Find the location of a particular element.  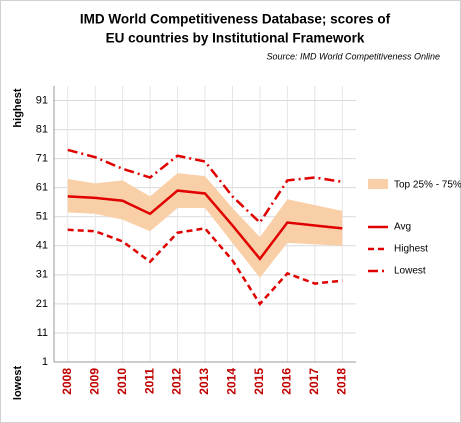

legend-label: Top 25% - 75% is located at coordinates (427, 185).